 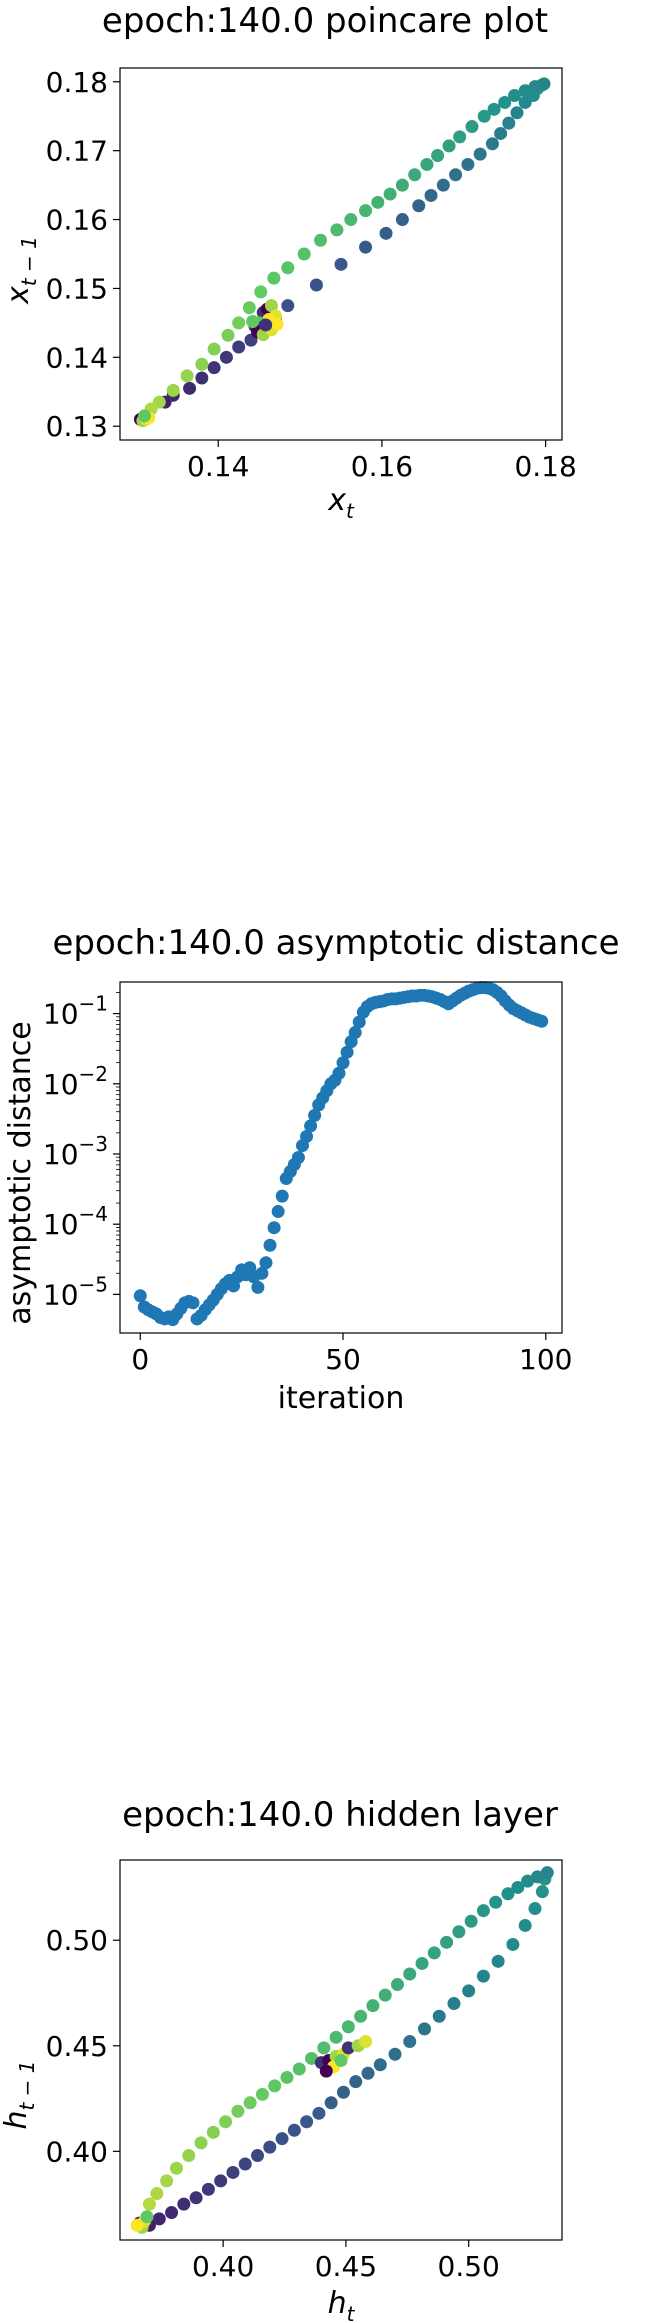 I want to click on x-tick-label: 0.45, so click(x=346, y=2266).